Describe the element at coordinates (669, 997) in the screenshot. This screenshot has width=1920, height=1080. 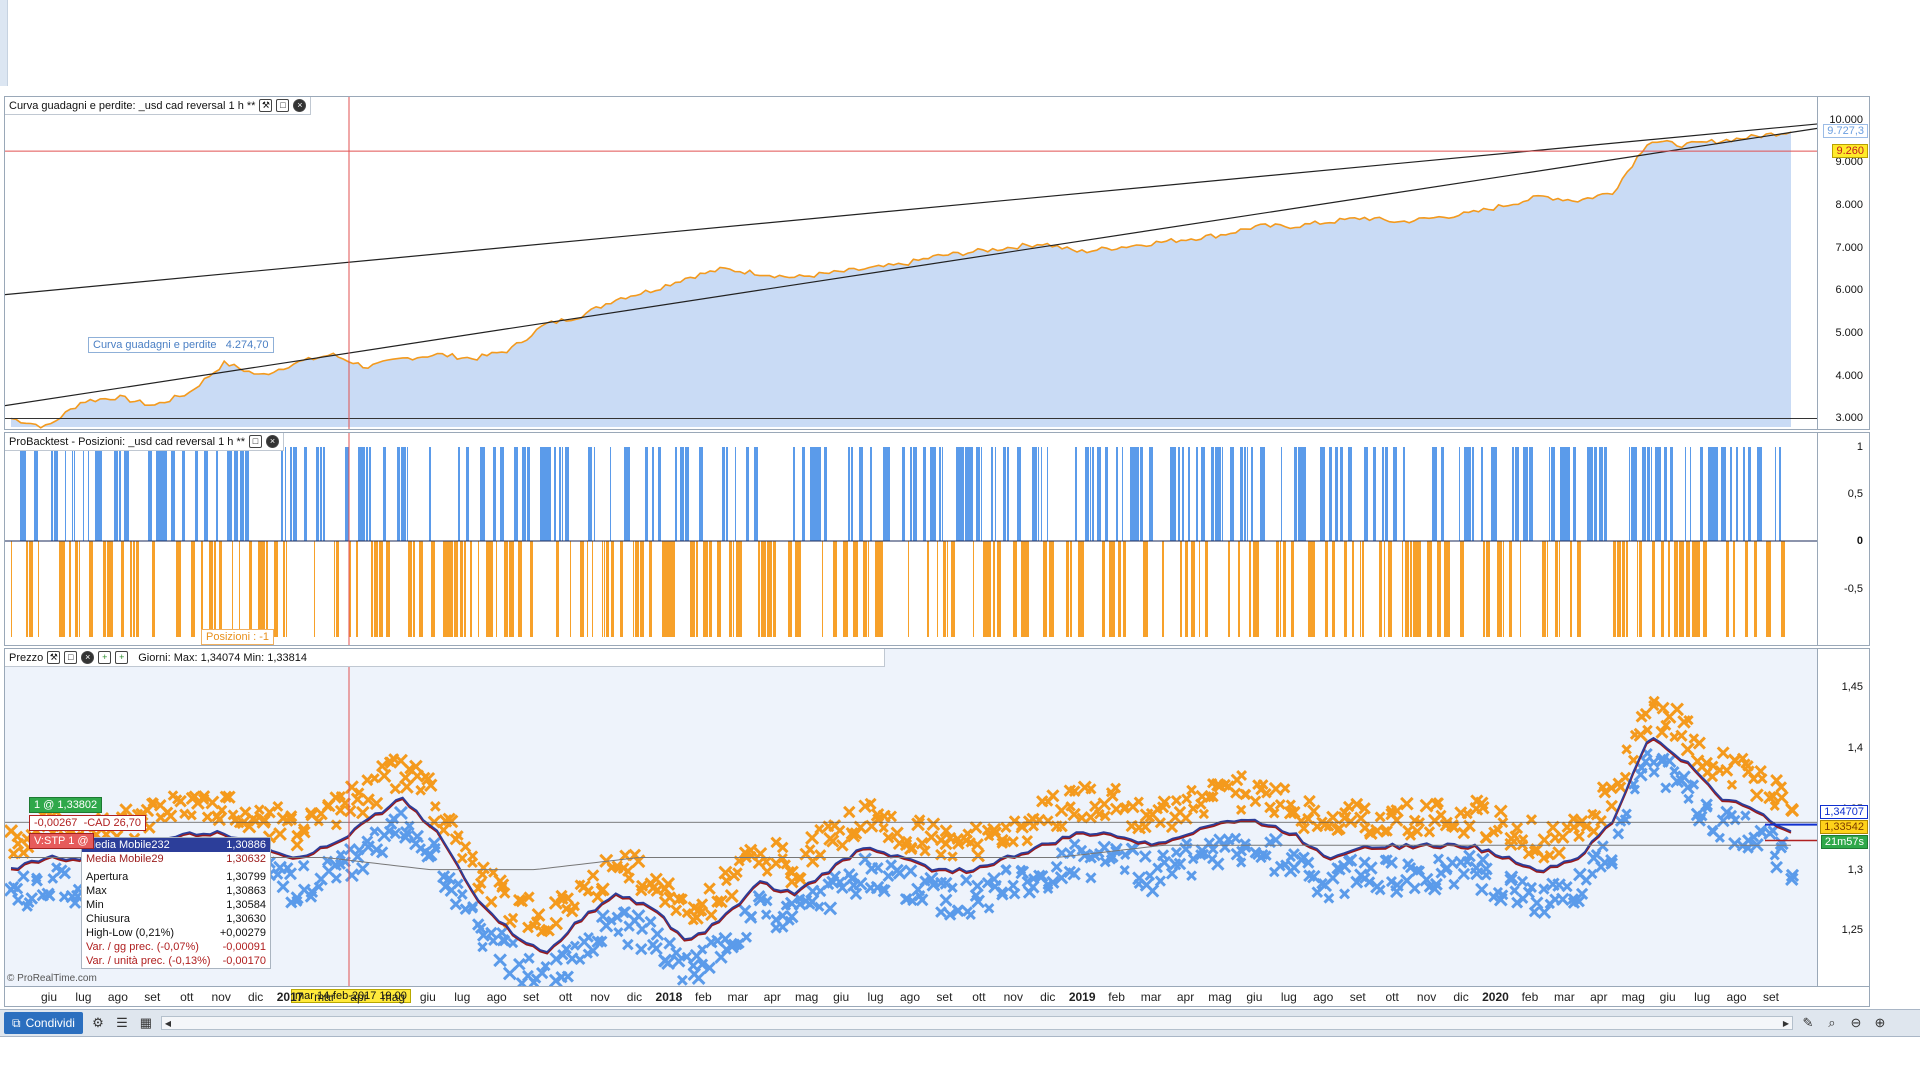
I see `time-label-2018: 2018` at that location.